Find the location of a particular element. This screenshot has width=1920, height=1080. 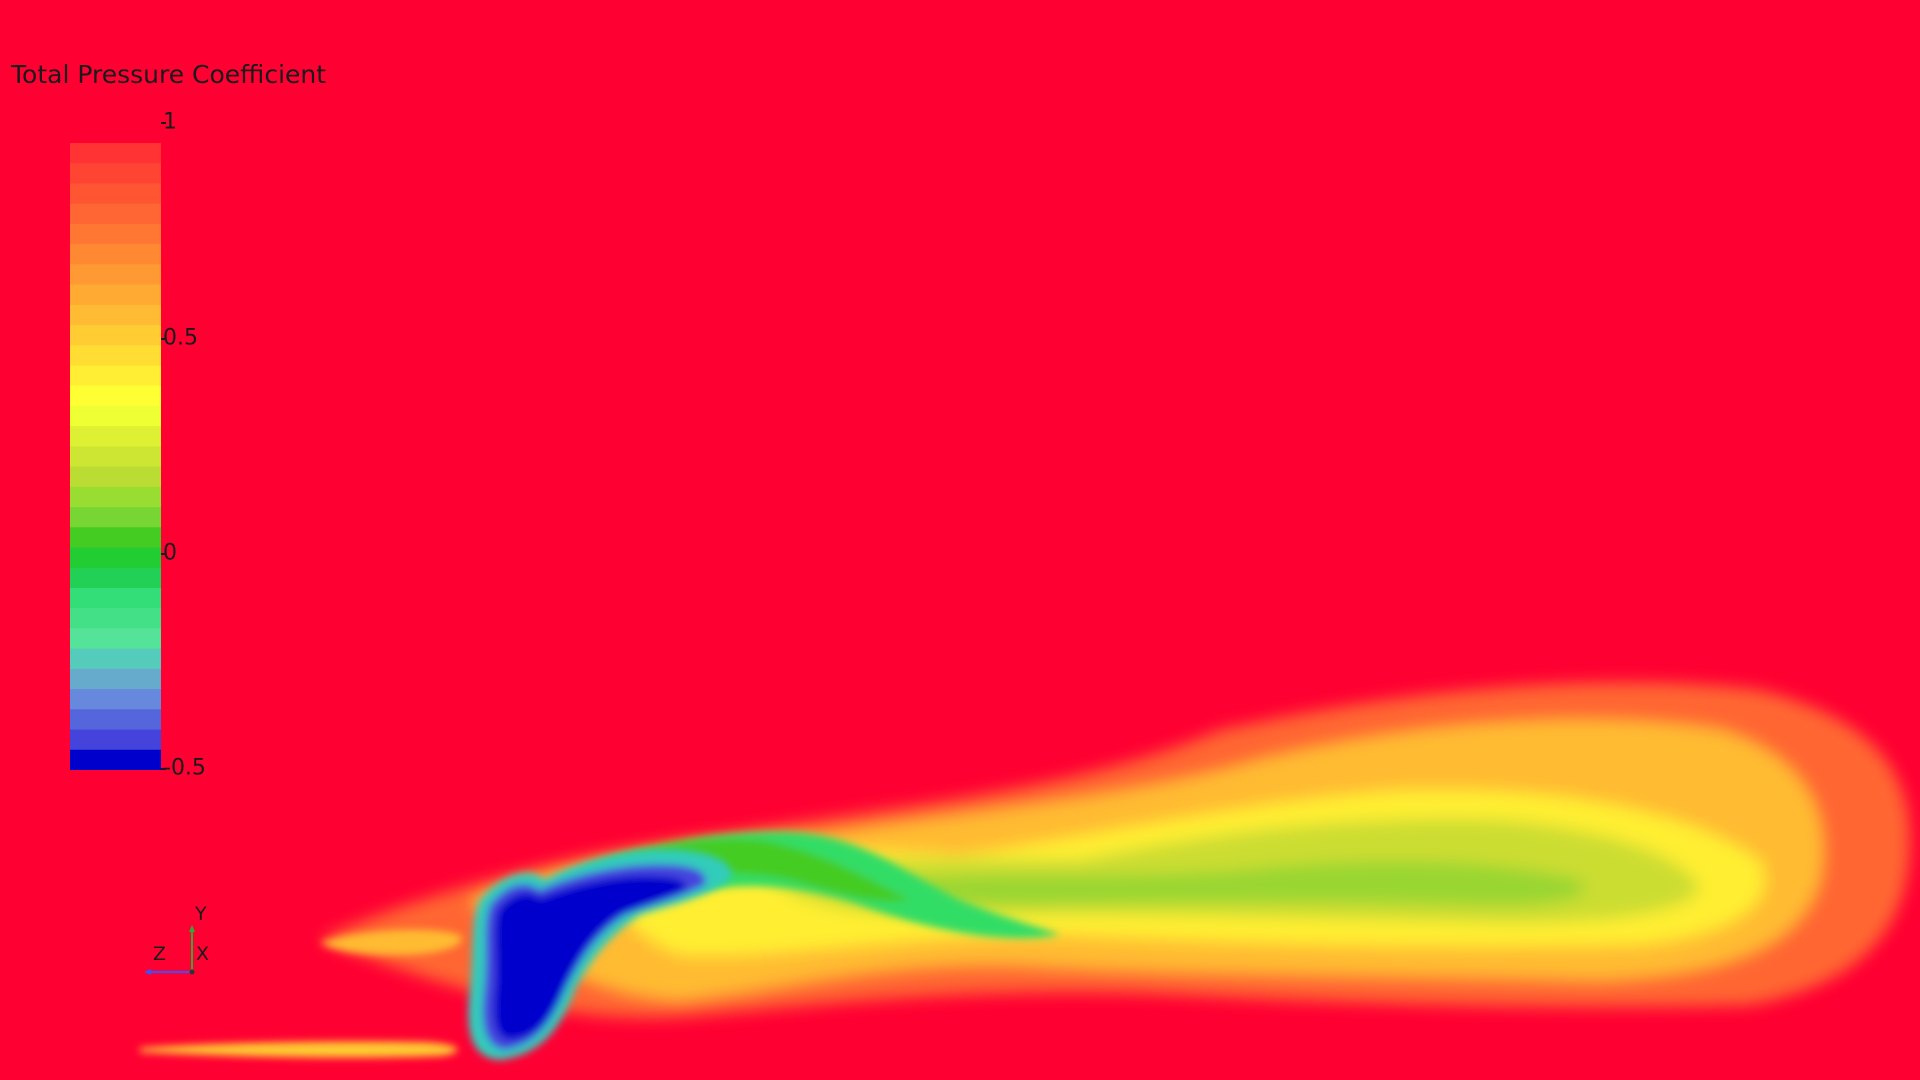

colorbar is located at coordinates (115, 456).